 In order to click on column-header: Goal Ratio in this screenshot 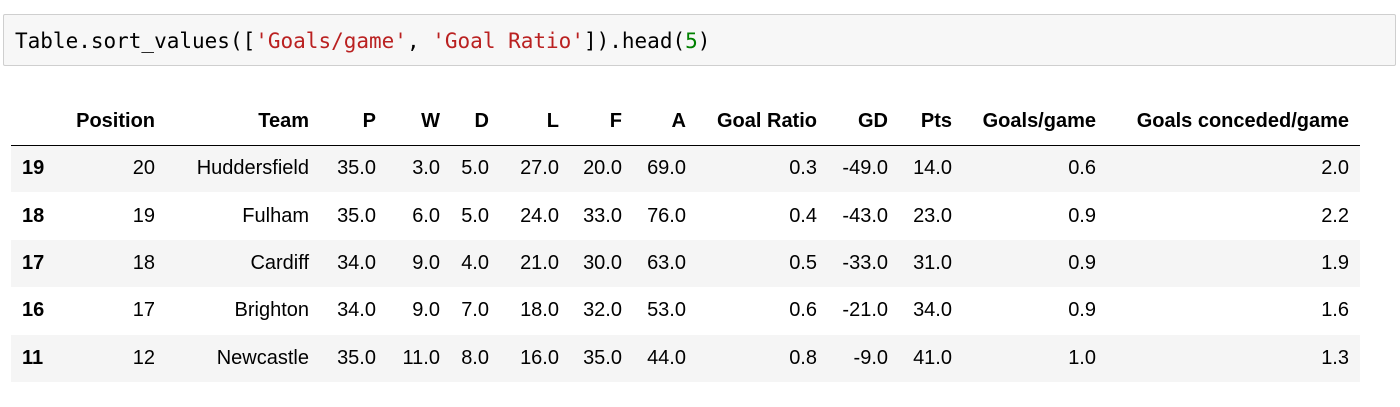, I will do `click(762, 122)`.